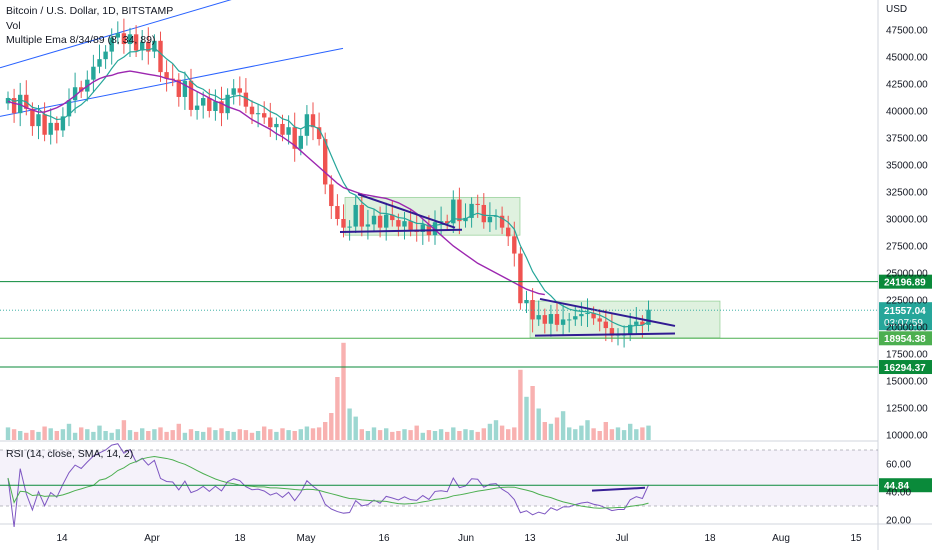 Image resolution: width=932 pixels, height=555 pixels. I want to click on price-tick-label: 35000.00, so click(907, 166).